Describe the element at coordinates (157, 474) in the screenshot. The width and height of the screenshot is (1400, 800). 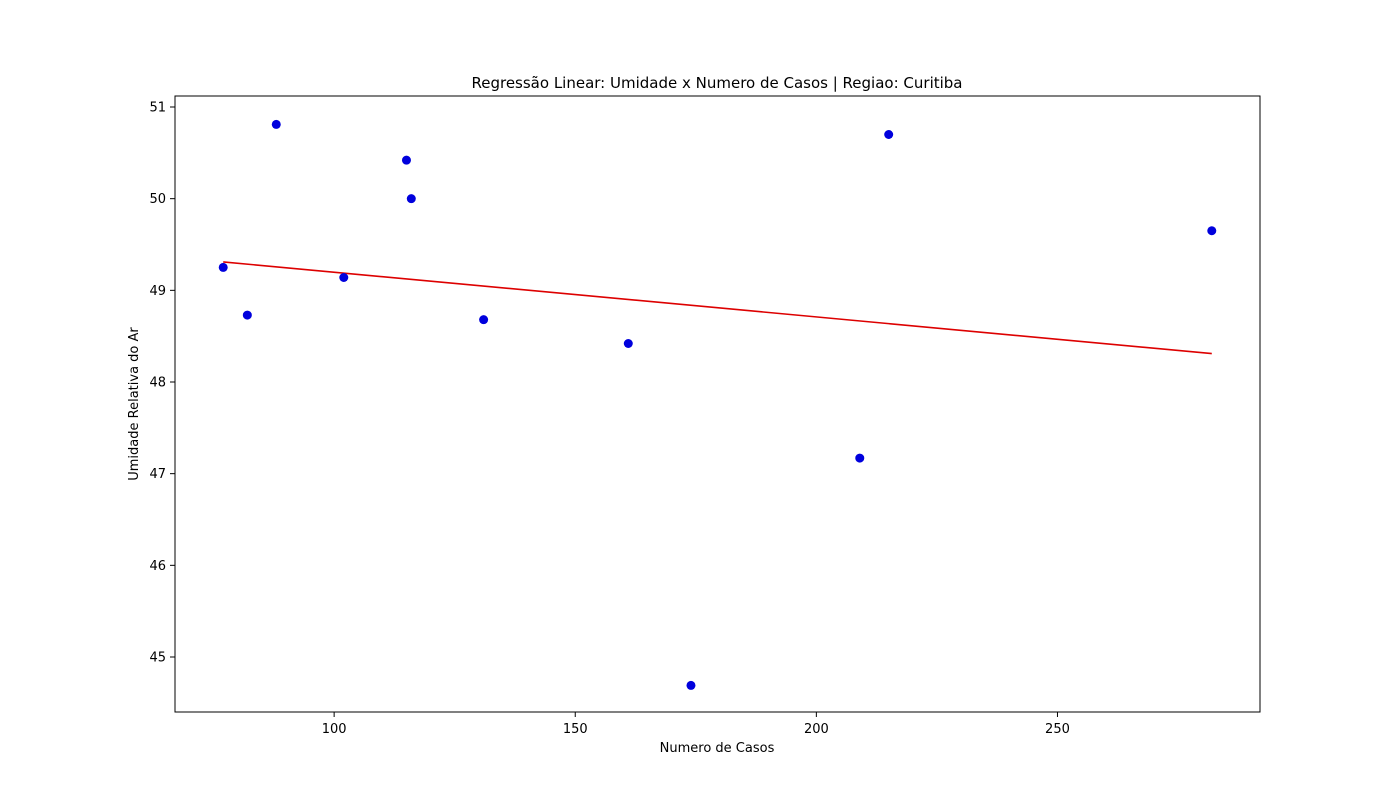
I see `y-tick-label: 47` at that location.